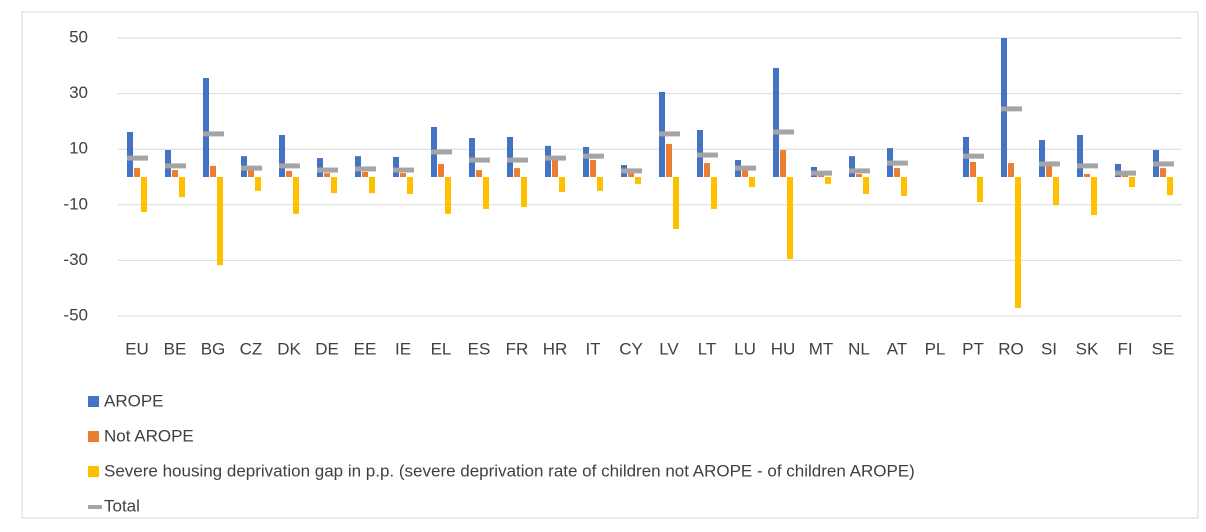  What do you see at coordinates (365, 348) in the screenshot?
I see `x-tick-label: EE` at bounding box center [365, 348].